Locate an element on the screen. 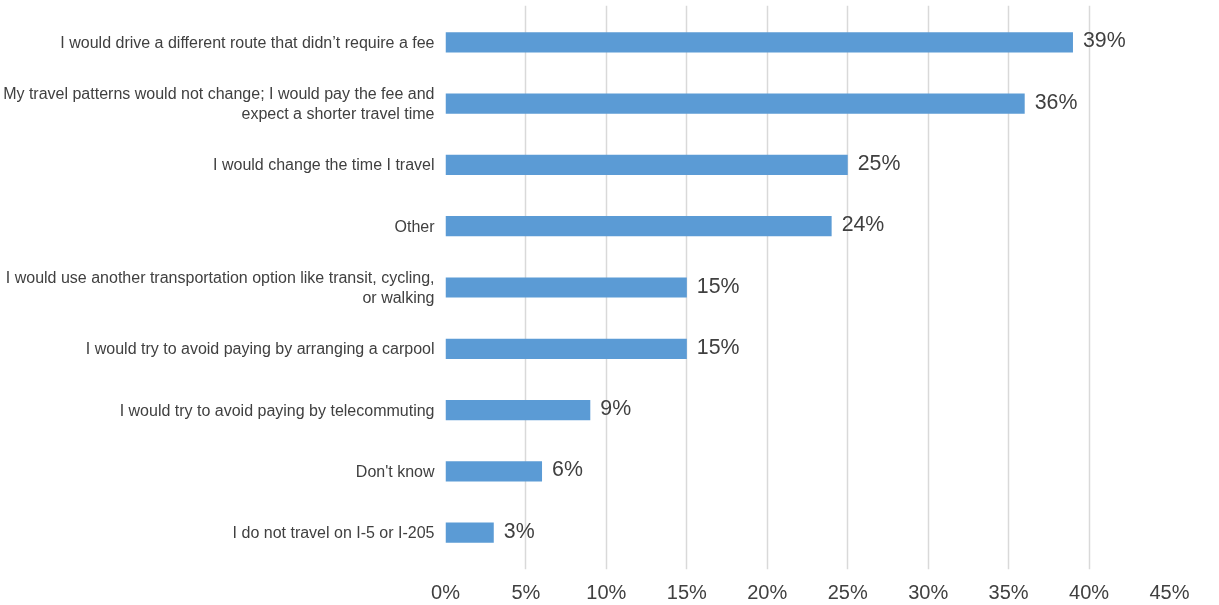 The width and height of the screenshot is (1219, 605). y-tick-label: Other is located at coordinates (415, 226).